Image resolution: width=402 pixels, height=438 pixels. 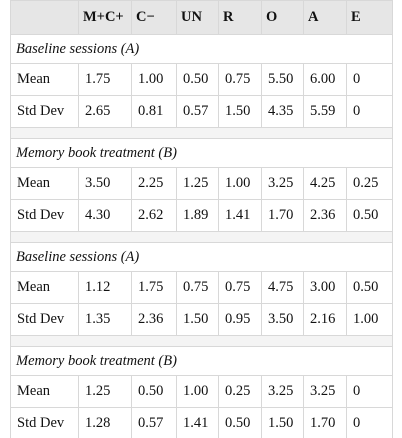 What do you see at coordinates (325, 183) in the screenshot?
I see `value-cell: 4.25` at bounding box center [325, 183].